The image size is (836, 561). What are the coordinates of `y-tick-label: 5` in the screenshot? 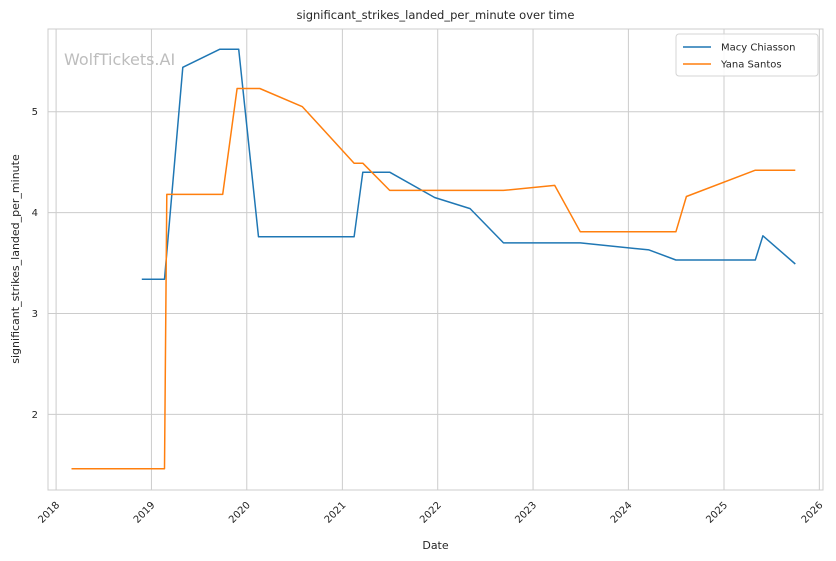 It's located at (35, 112).